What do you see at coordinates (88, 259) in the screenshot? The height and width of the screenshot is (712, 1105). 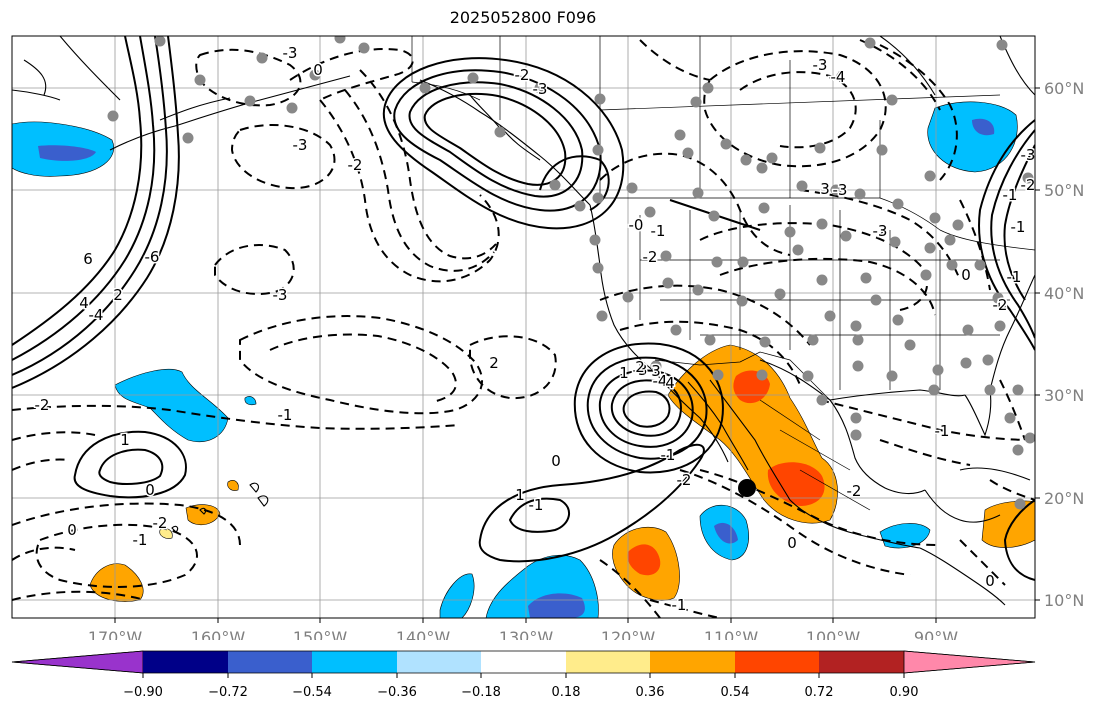 I see `contour-label: 6` at bounding box center [88, 259].